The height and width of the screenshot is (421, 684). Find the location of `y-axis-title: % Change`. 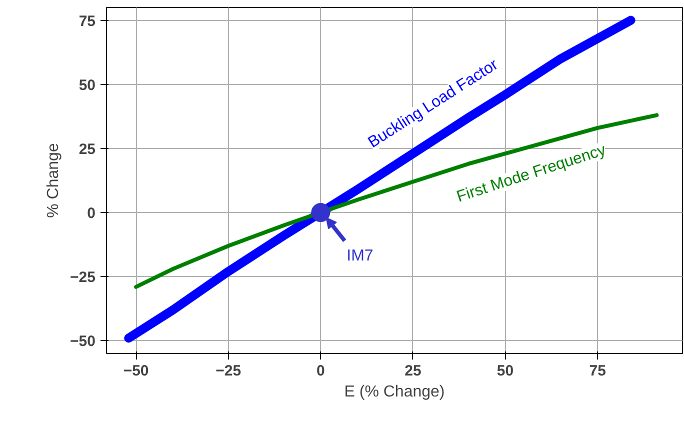

y-axis-title: % Change is located at coordinates (53, 180).